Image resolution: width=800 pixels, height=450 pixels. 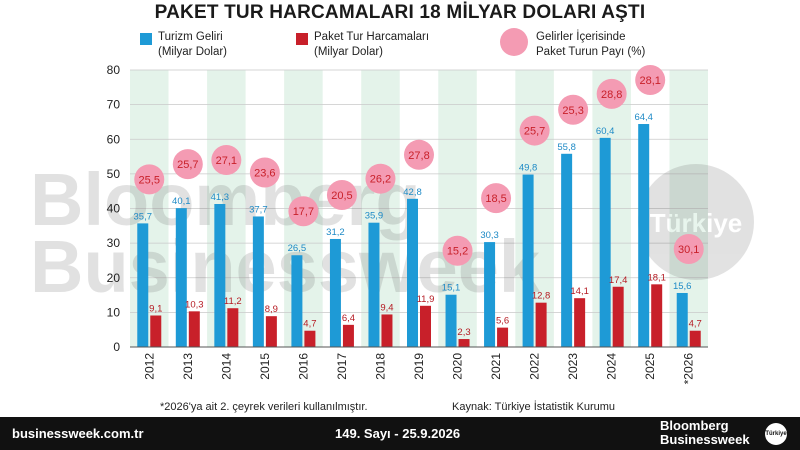 I want to click on label-paket-tur: 11,2, so click(x=233, y=301).